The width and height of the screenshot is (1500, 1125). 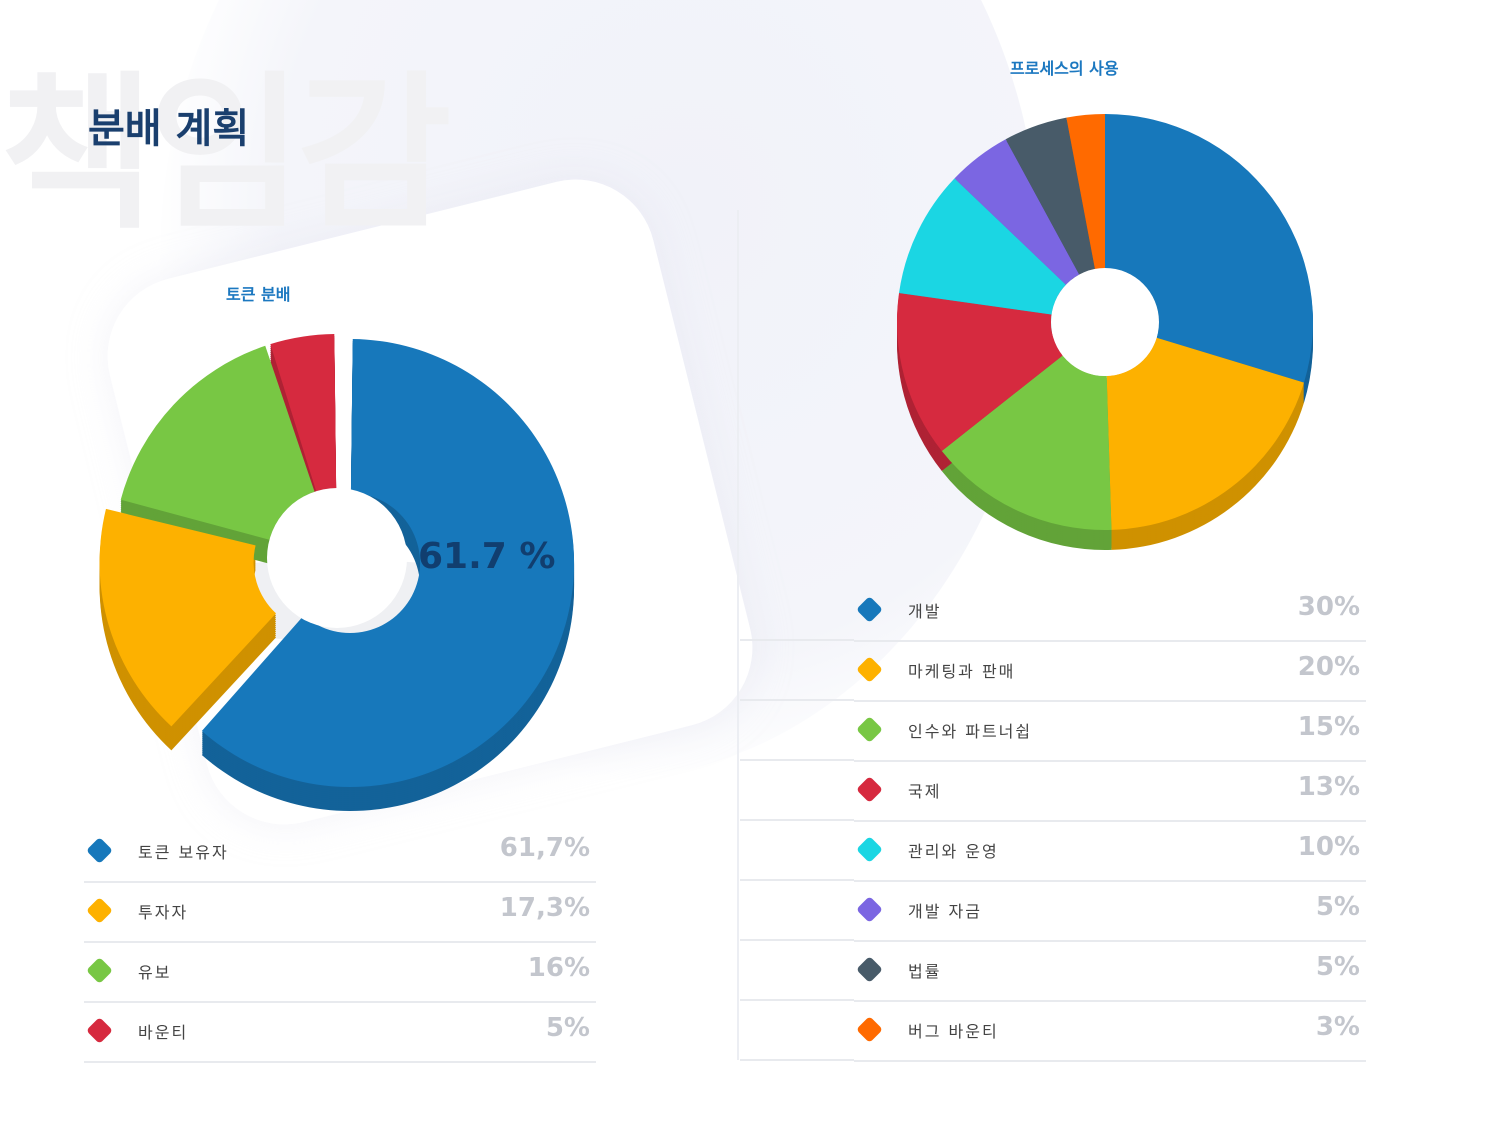 What do you see at coordinates (1328, 787) in the screenshot?
I see `legend-value: 13%` at bounding box center [1328, 787].